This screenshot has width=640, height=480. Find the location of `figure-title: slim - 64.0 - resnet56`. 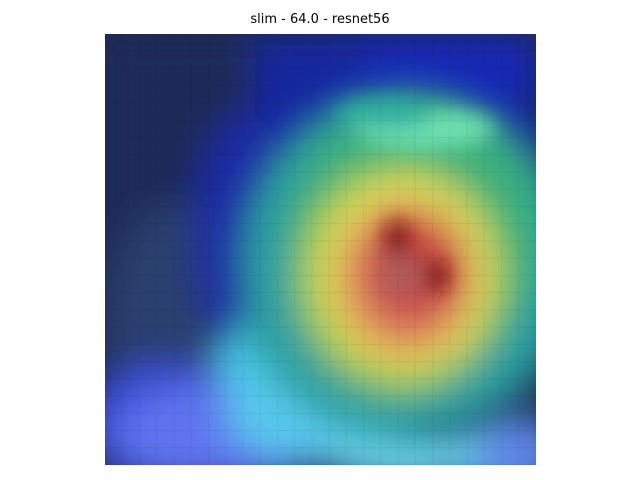

figure-title: slim - 64.0 - resnet56 is located at coordinates (320, 19).